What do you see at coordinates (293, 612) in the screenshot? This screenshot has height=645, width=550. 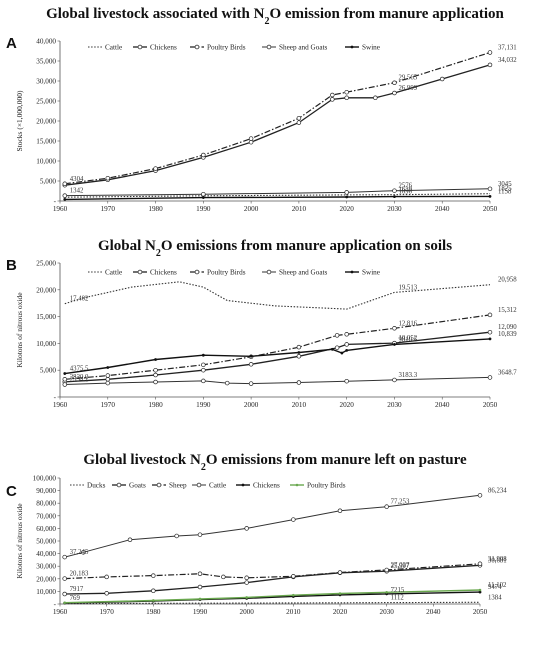 I see `x-tick-label: 2010` at bounding box center [293, 612].